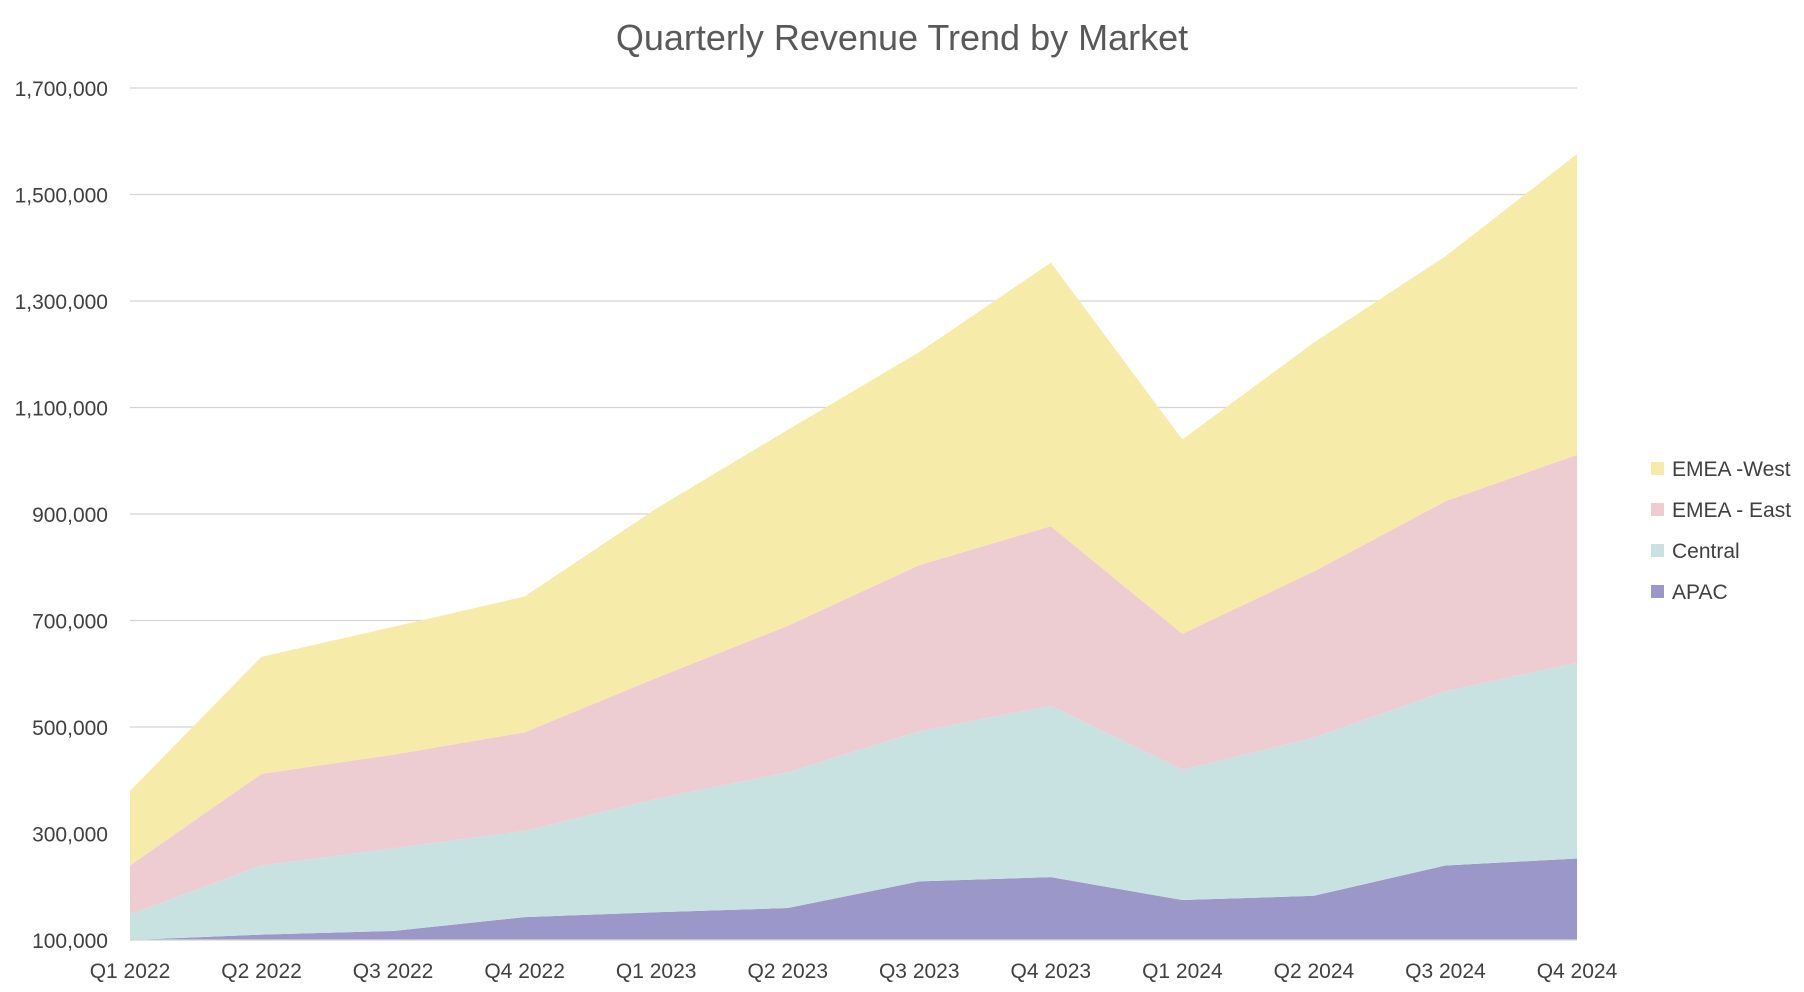 The image size is (1804, 992). Describe the element at coordinates (1657, 468) in the screenshot. I see `legend-swatch-emea-west` at that location.